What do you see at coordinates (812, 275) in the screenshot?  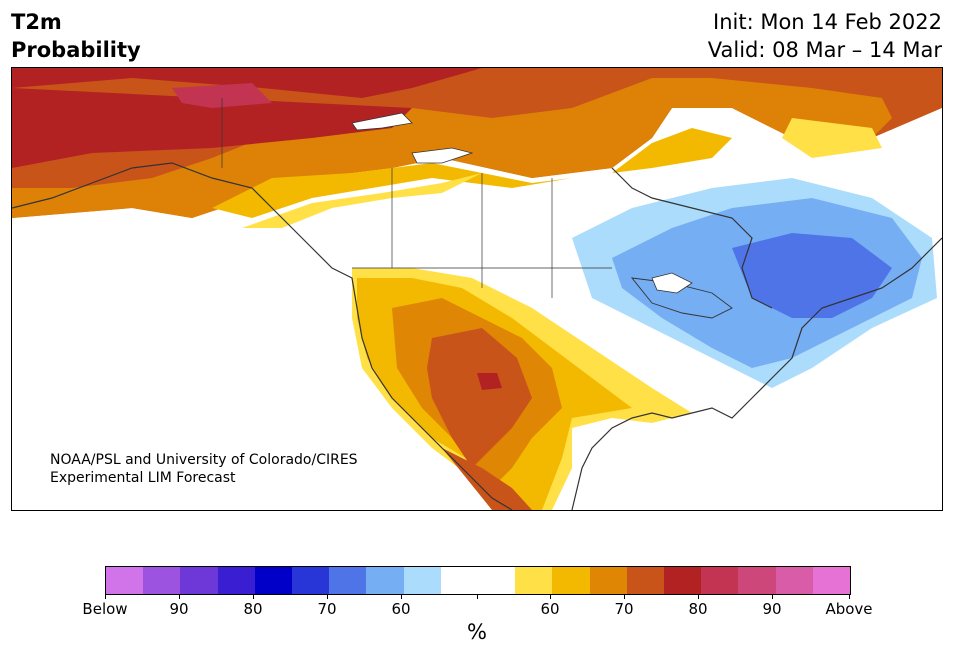 I see `cold-region-blue` at bounding box center [812, 275].